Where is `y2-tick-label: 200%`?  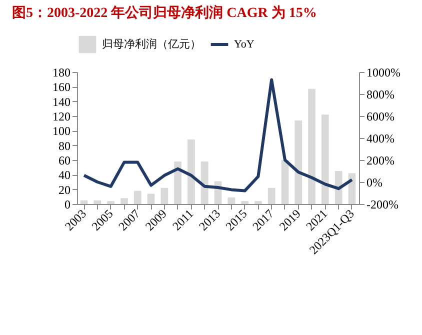 y2-tick-label: 200% is located at coordinates (380, 161).